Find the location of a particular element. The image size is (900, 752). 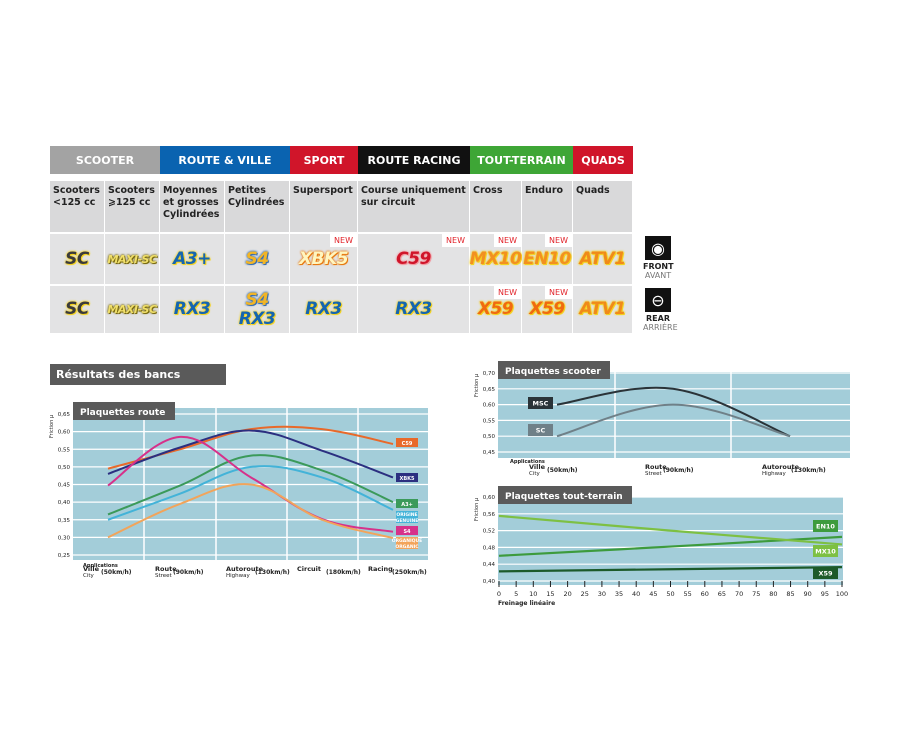

x-tick-label: 0 is located at coordinates (499, 594).